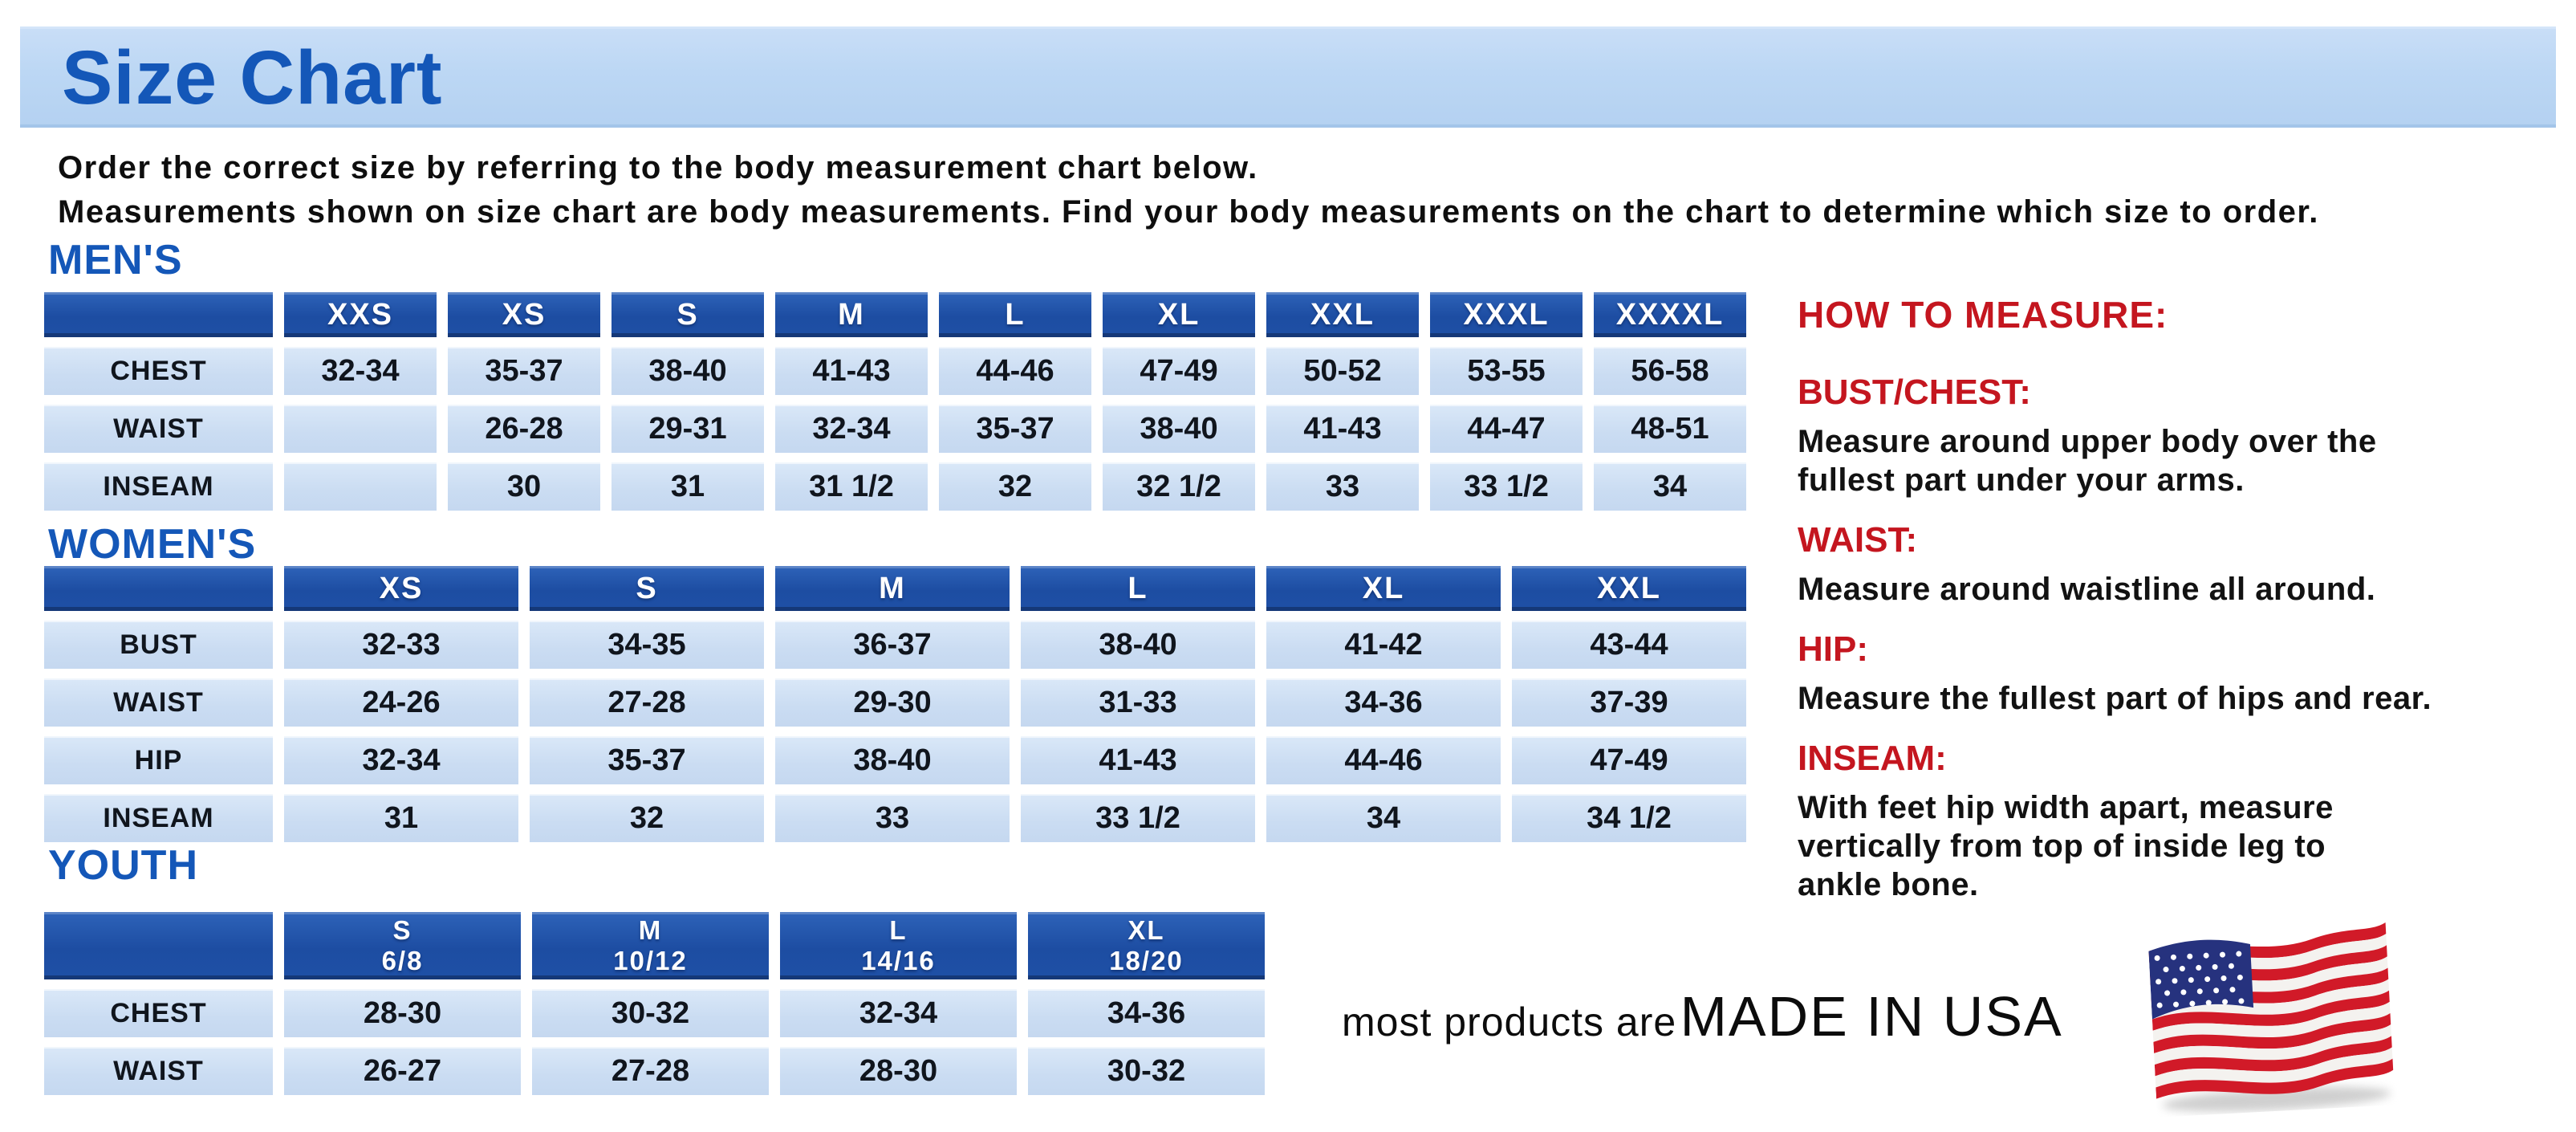 The width and height of the screenshot is (2576, 1132). What do you see at coordinates (687, 314) in the screenshot?
I see `column-header: S` at bounding box center [687, 314].